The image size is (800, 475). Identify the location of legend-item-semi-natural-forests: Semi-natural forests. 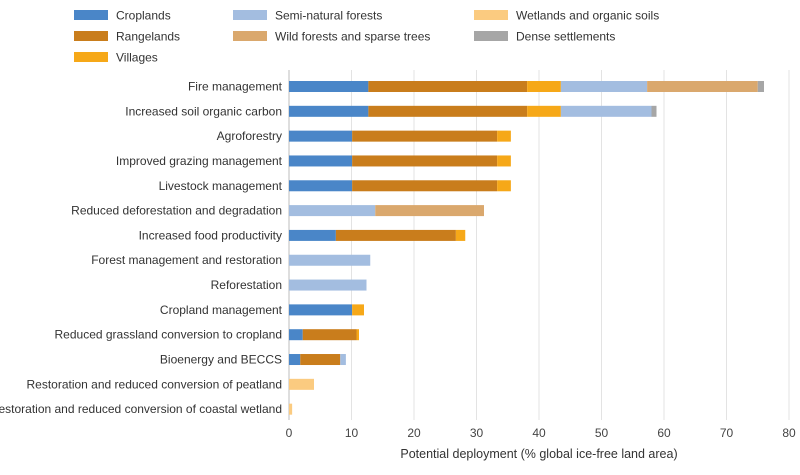
(307, 16).